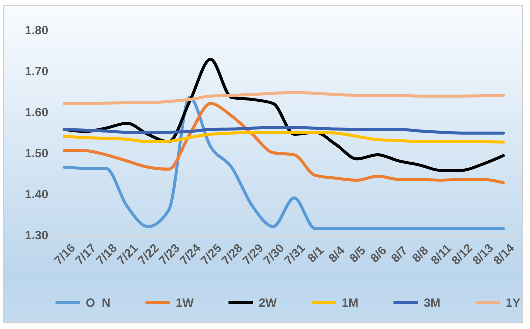 This screenshot has height=329, width=530. What do you see at coordinates (185, 303) in the screenshot?
I see `legend-label: 1W` at bounding box center [185, 303].